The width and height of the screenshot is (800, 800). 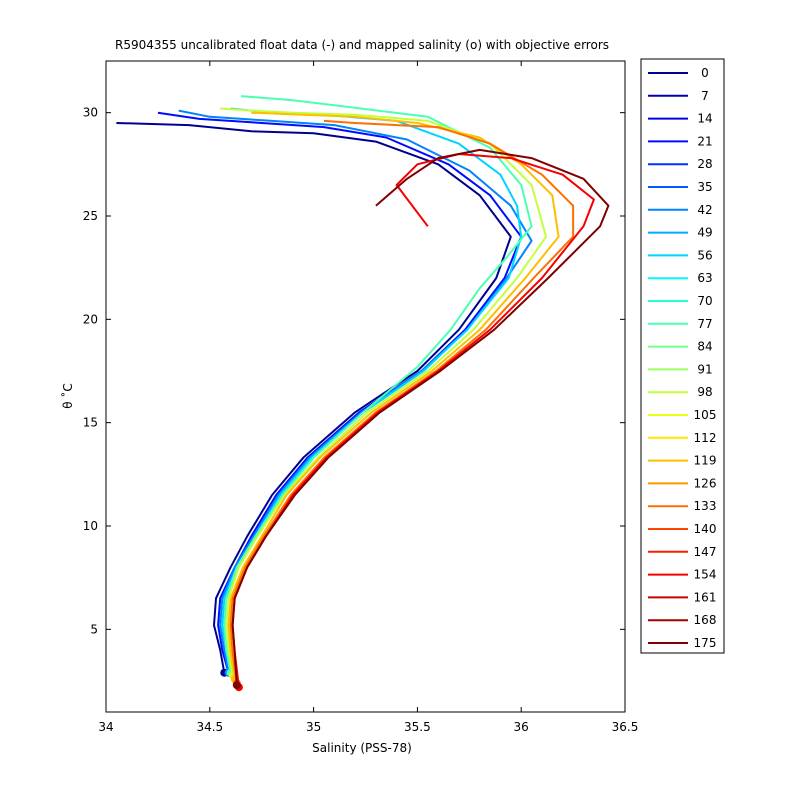 I want to click on legend-label: 63, so click(x=704, y=278).